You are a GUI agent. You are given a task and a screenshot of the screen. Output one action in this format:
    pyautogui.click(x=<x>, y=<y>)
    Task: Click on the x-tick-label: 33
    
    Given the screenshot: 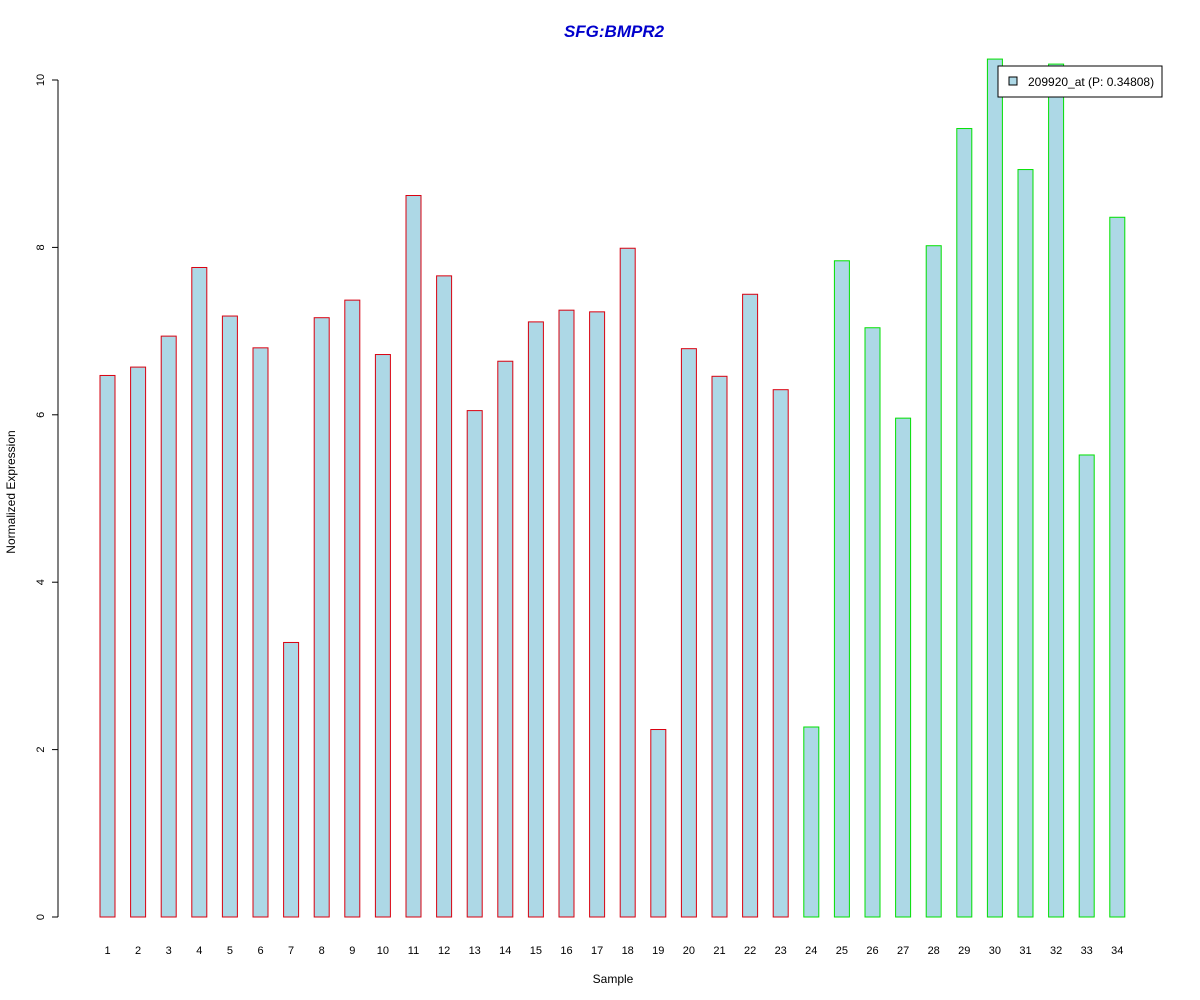 What is the action you would take?
    pyautogui.click(x=1087, y=951)
    